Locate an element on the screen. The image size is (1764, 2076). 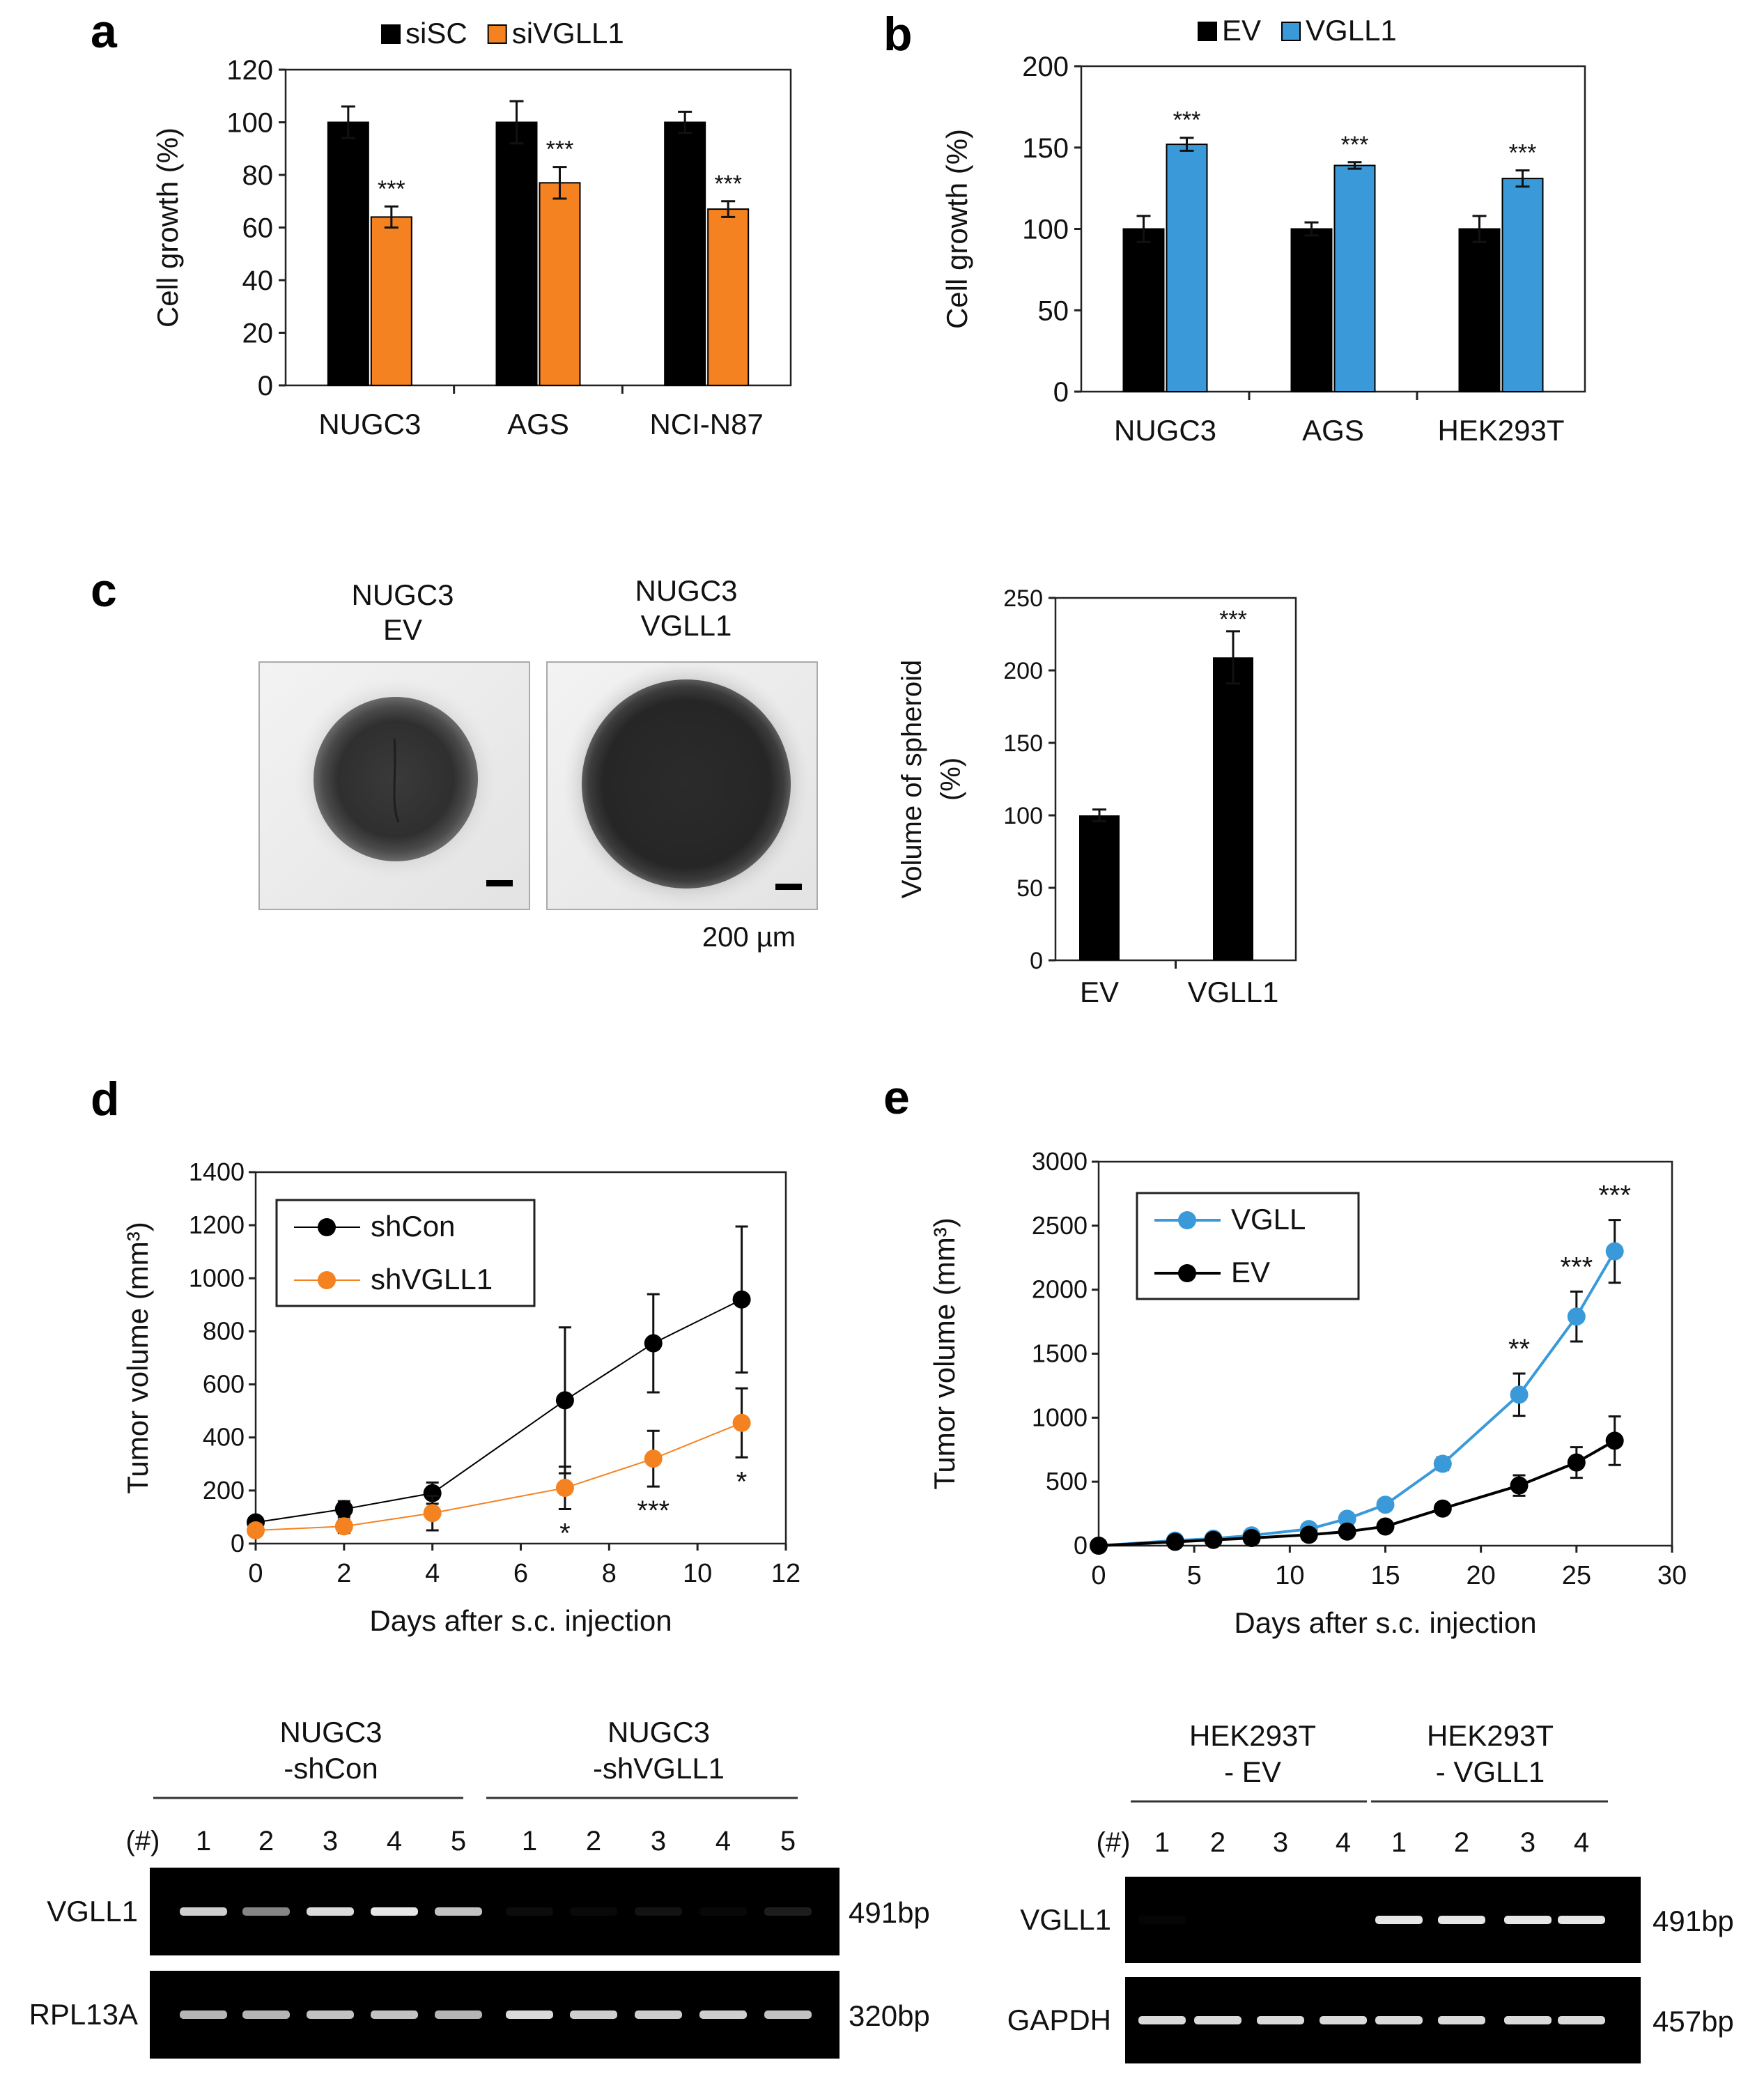
band-size-label: 320bp is located at coordinates (889, 2015).